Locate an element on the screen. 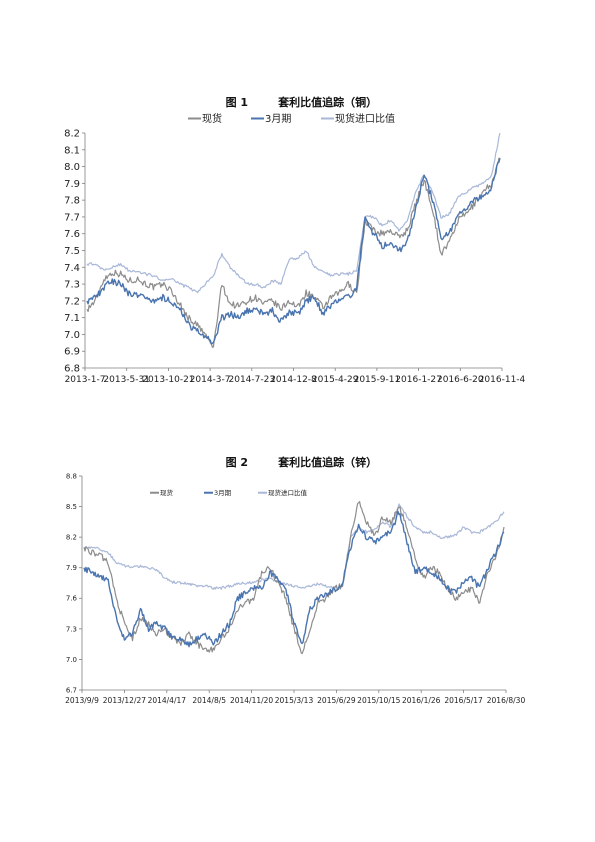 The height and width of the screenshot is (842, 595). copper-y-tick-label: 7.3 is located at coordinates (72, 285).